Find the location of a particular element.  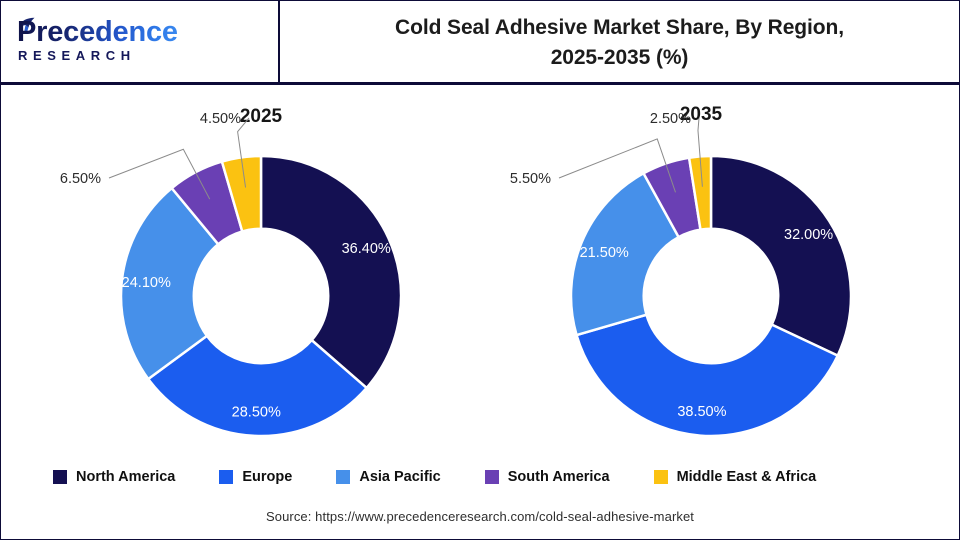

page-title-line-2: 2025-2035 (%) is located at coordinates (619, 57).